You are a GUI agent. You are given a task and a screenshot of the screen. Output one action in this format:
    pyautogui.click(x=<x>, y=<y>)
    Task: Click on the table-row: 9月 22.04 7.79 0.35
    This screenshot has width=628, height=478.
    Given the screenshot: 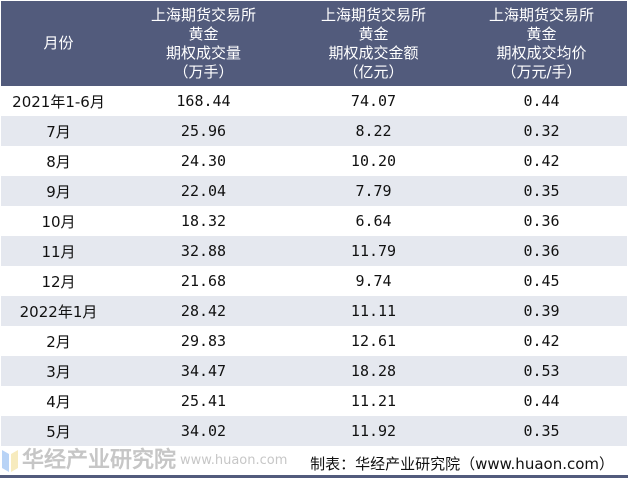 What is the action you would take?
    pyautogui.click(x=314, y=191)
    